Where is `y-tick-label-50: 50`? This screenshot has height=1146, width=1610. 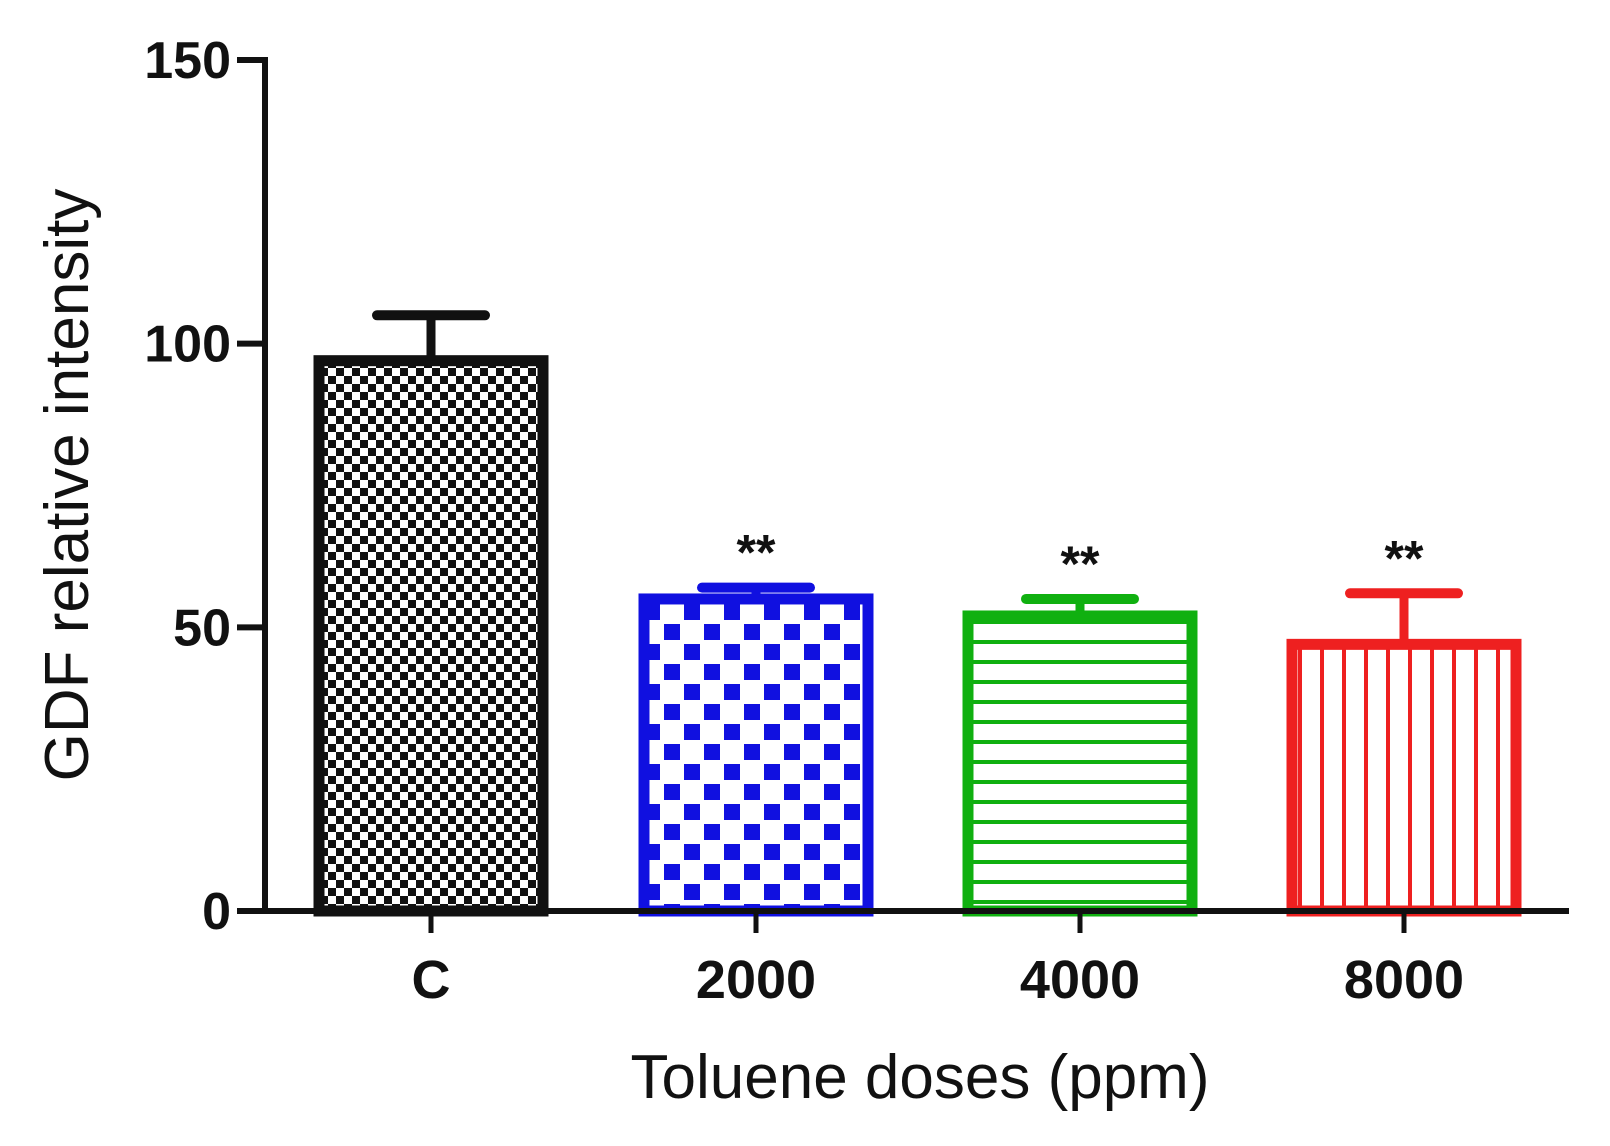 y-tick-label-50: 50 is located at coordinates (202, 628).